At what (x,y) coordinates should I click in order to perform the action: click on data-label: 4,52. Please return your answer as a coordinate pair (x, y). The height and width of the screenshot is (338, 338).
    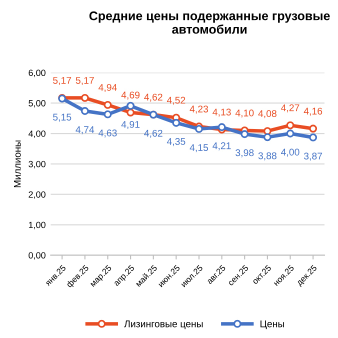
    Looking at the image, I should click on (176, 100).